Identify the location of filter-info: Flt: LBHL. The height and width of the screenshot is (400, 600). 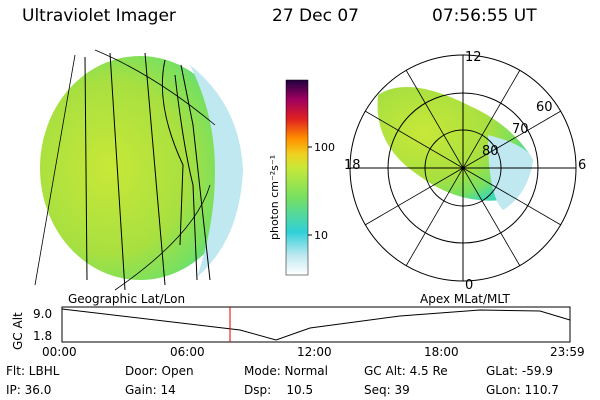
(33, 371).